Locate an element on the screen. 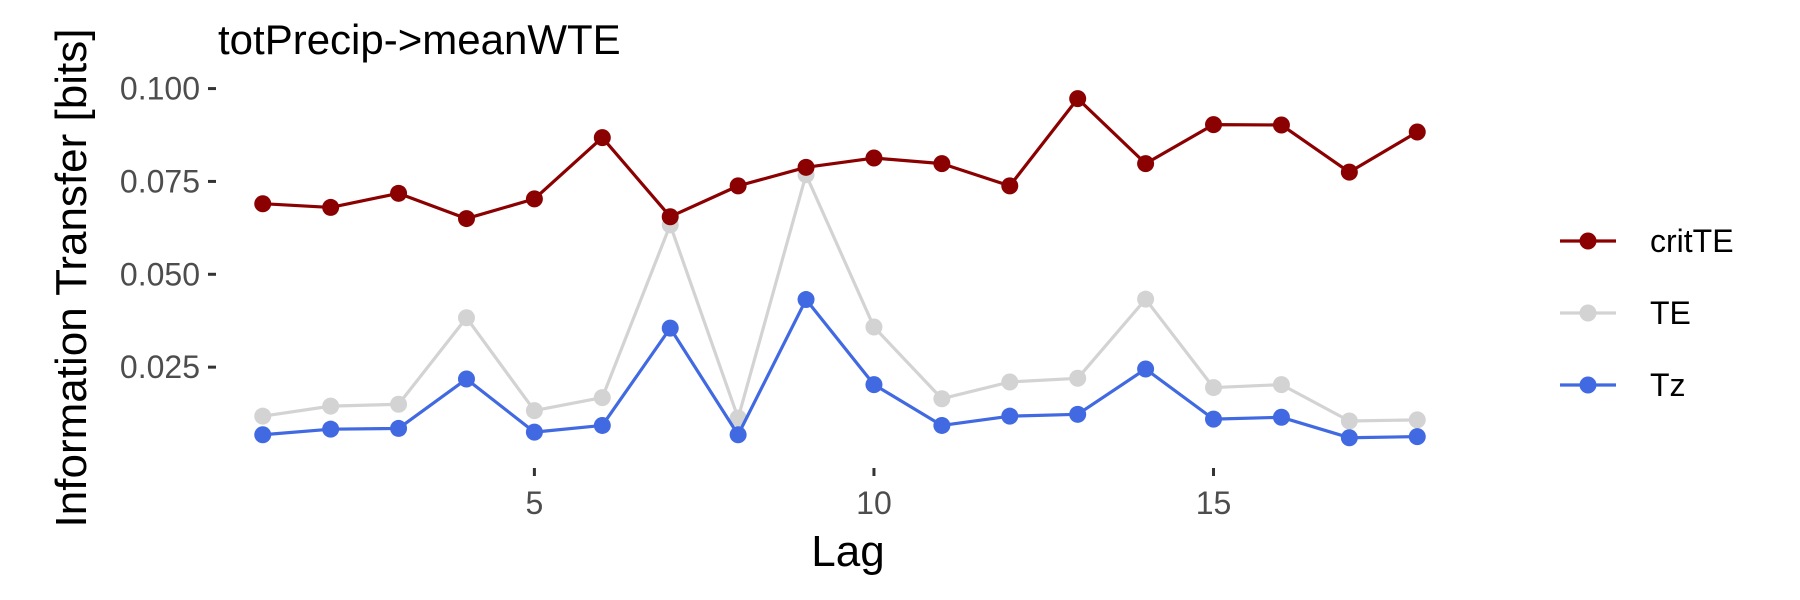 This screenshot has height=600, width=1800. y-tick-label: 0.100 is located at coordinates (160, 89).